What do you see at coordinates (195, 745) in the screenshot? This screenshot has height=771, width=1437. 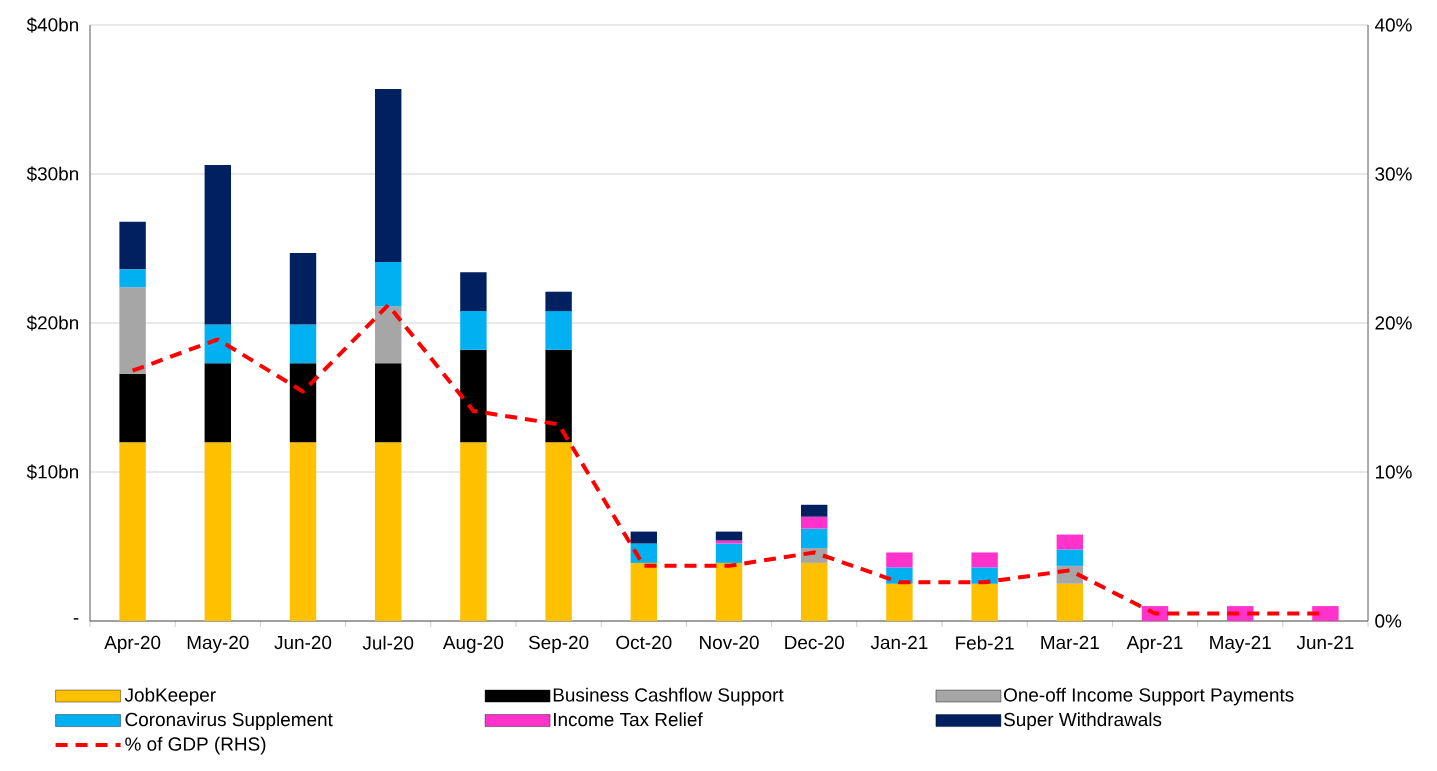 I see `legend-label: % of GDP (RHS)` at bounding box center [195, 745].